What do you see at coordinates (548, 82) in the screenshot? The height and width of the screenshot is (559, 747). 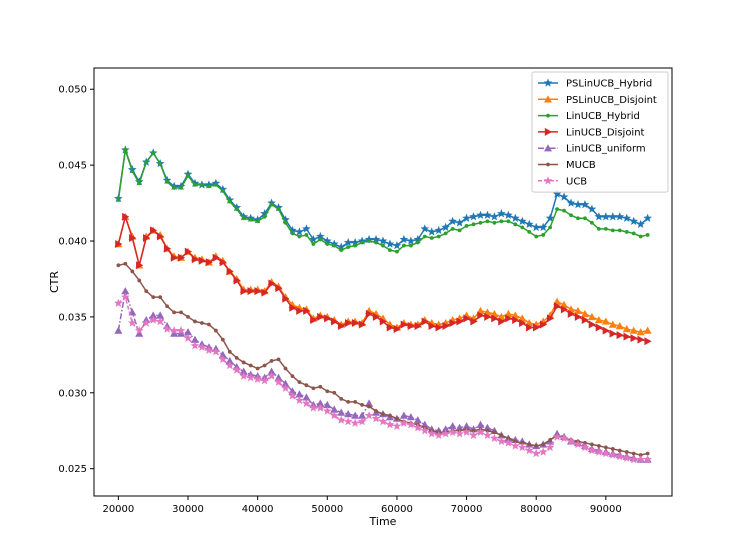 I see `legend-marker` at bounding box center [548, 82].